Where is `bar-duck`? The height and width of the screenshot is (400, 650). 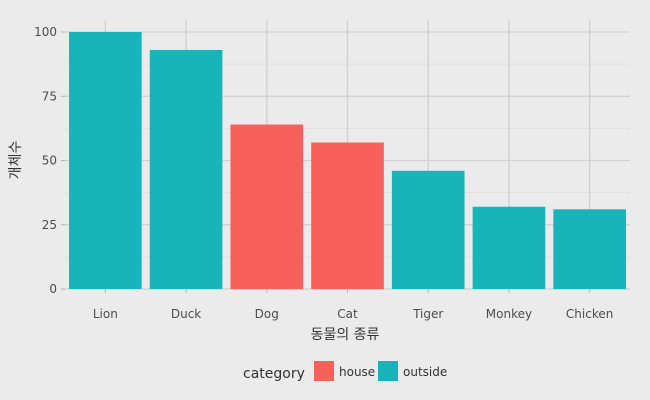
bar-duck is located at coordinates (186, 169).